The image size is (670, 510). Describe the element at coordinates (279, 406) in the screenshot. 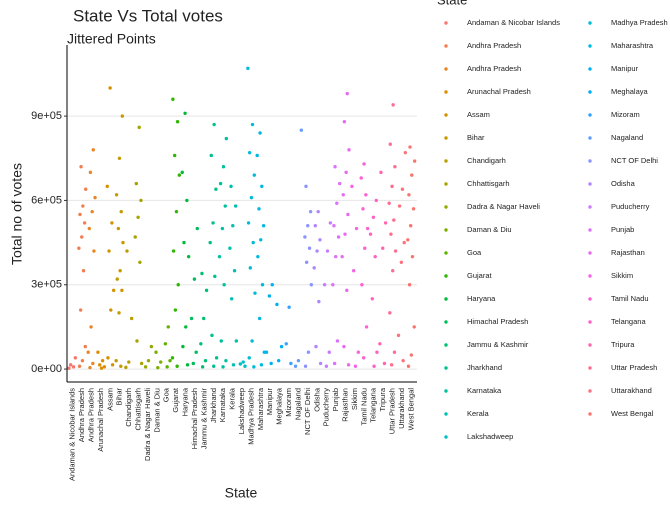

I see `x-tick-label: Meghalaya` at that location.